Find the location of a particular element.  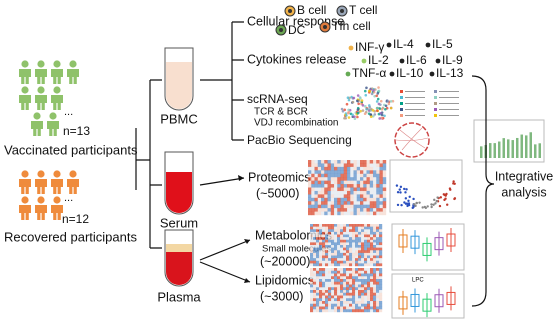

box is located at coordinates (427, 305).